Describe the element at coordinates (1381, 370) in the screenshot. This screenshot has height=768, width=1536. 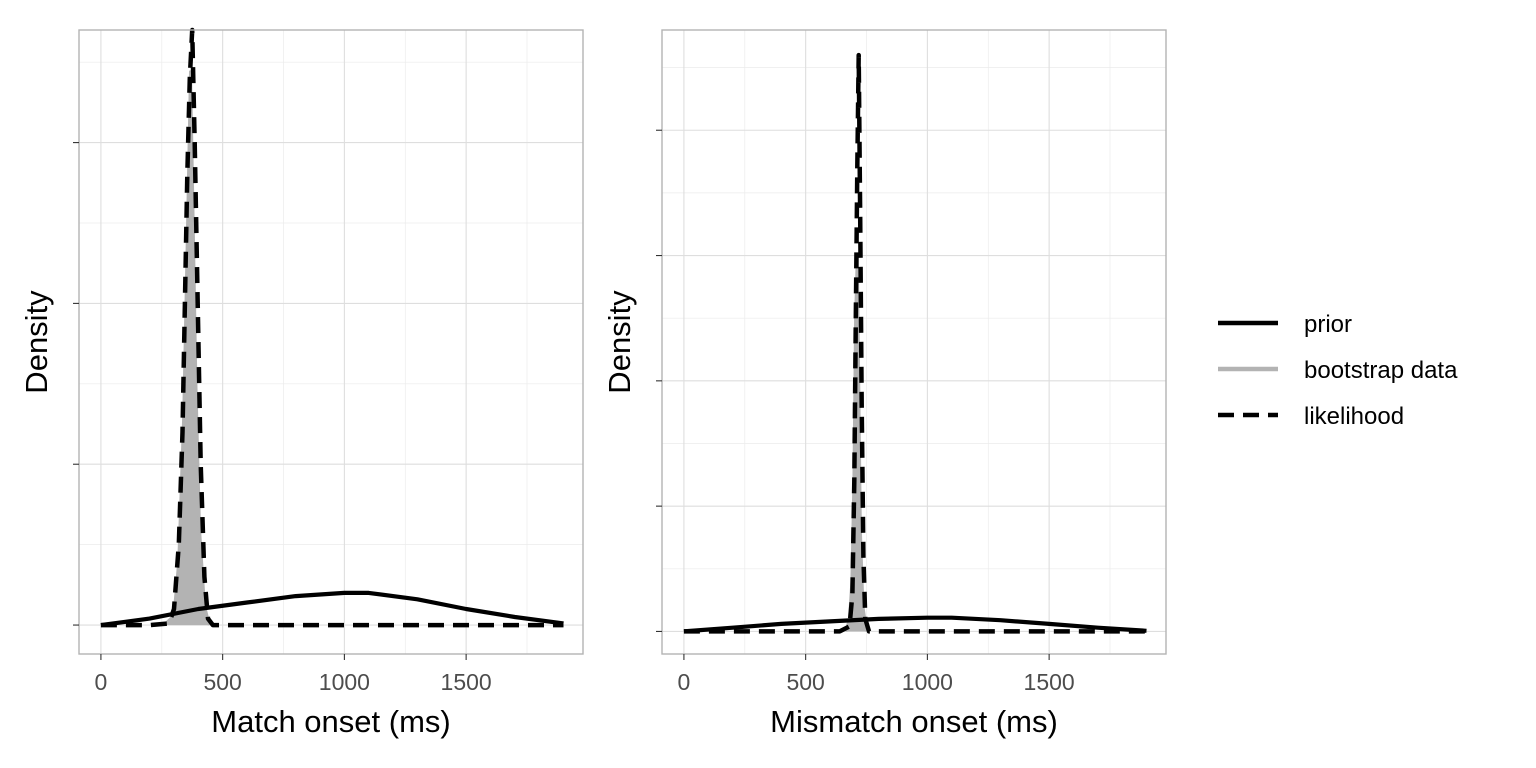
I see `legend-label-bootstrap-data: bootstrap data` at that location.